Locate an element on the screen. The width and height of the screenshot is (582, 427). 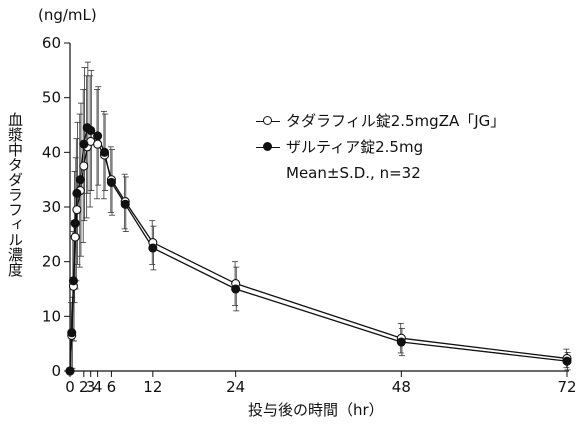
y-axis-title: 血漿中タダラフィル濃度 is located at coordinates (15, 194).